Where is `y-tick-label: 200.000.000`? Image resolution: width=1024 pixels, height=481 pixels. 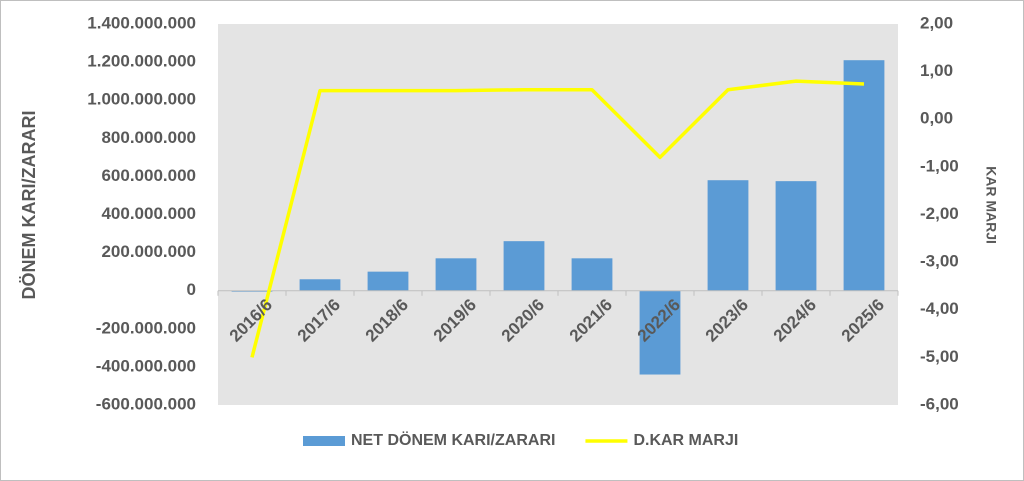 y-tick-label: 200.000.000 is located at coordinates (148, 251).